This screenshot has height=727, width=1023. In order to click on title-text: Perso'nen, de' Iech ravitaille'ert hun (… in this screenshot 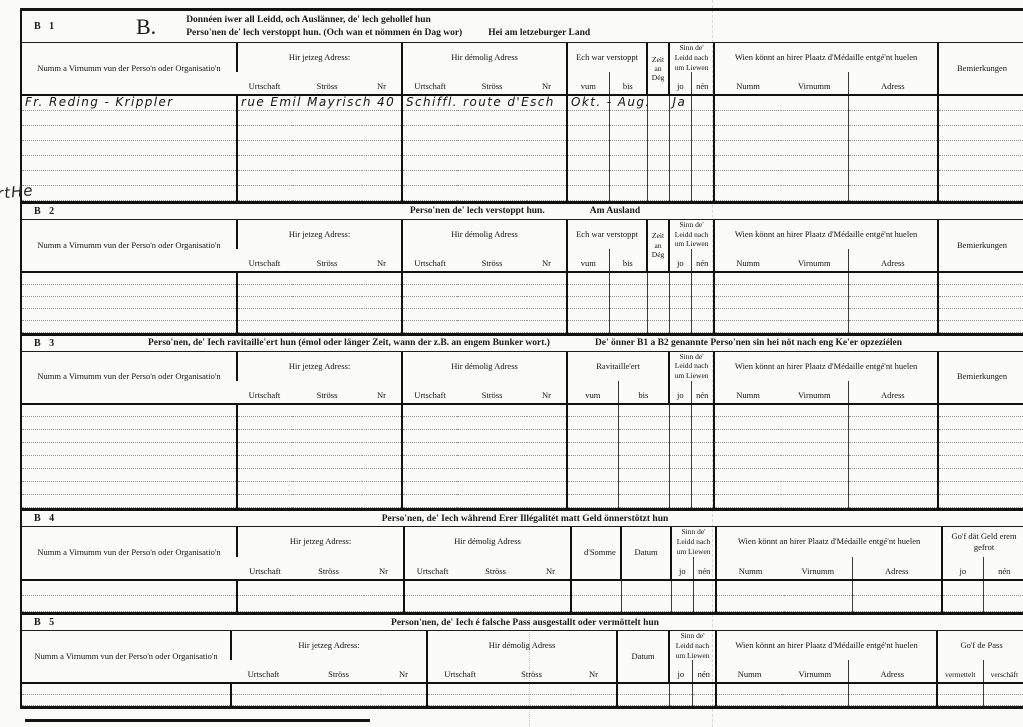, I will do `click(348, 343)`.